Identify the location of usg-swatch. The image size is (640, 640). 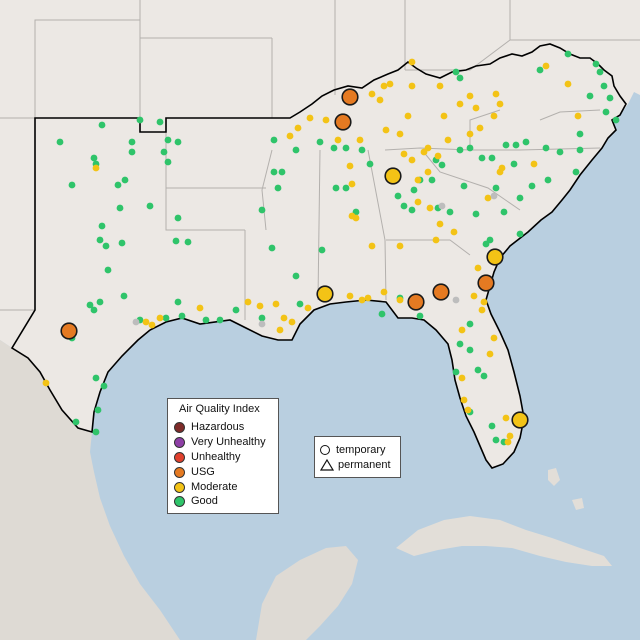
(179, 472).